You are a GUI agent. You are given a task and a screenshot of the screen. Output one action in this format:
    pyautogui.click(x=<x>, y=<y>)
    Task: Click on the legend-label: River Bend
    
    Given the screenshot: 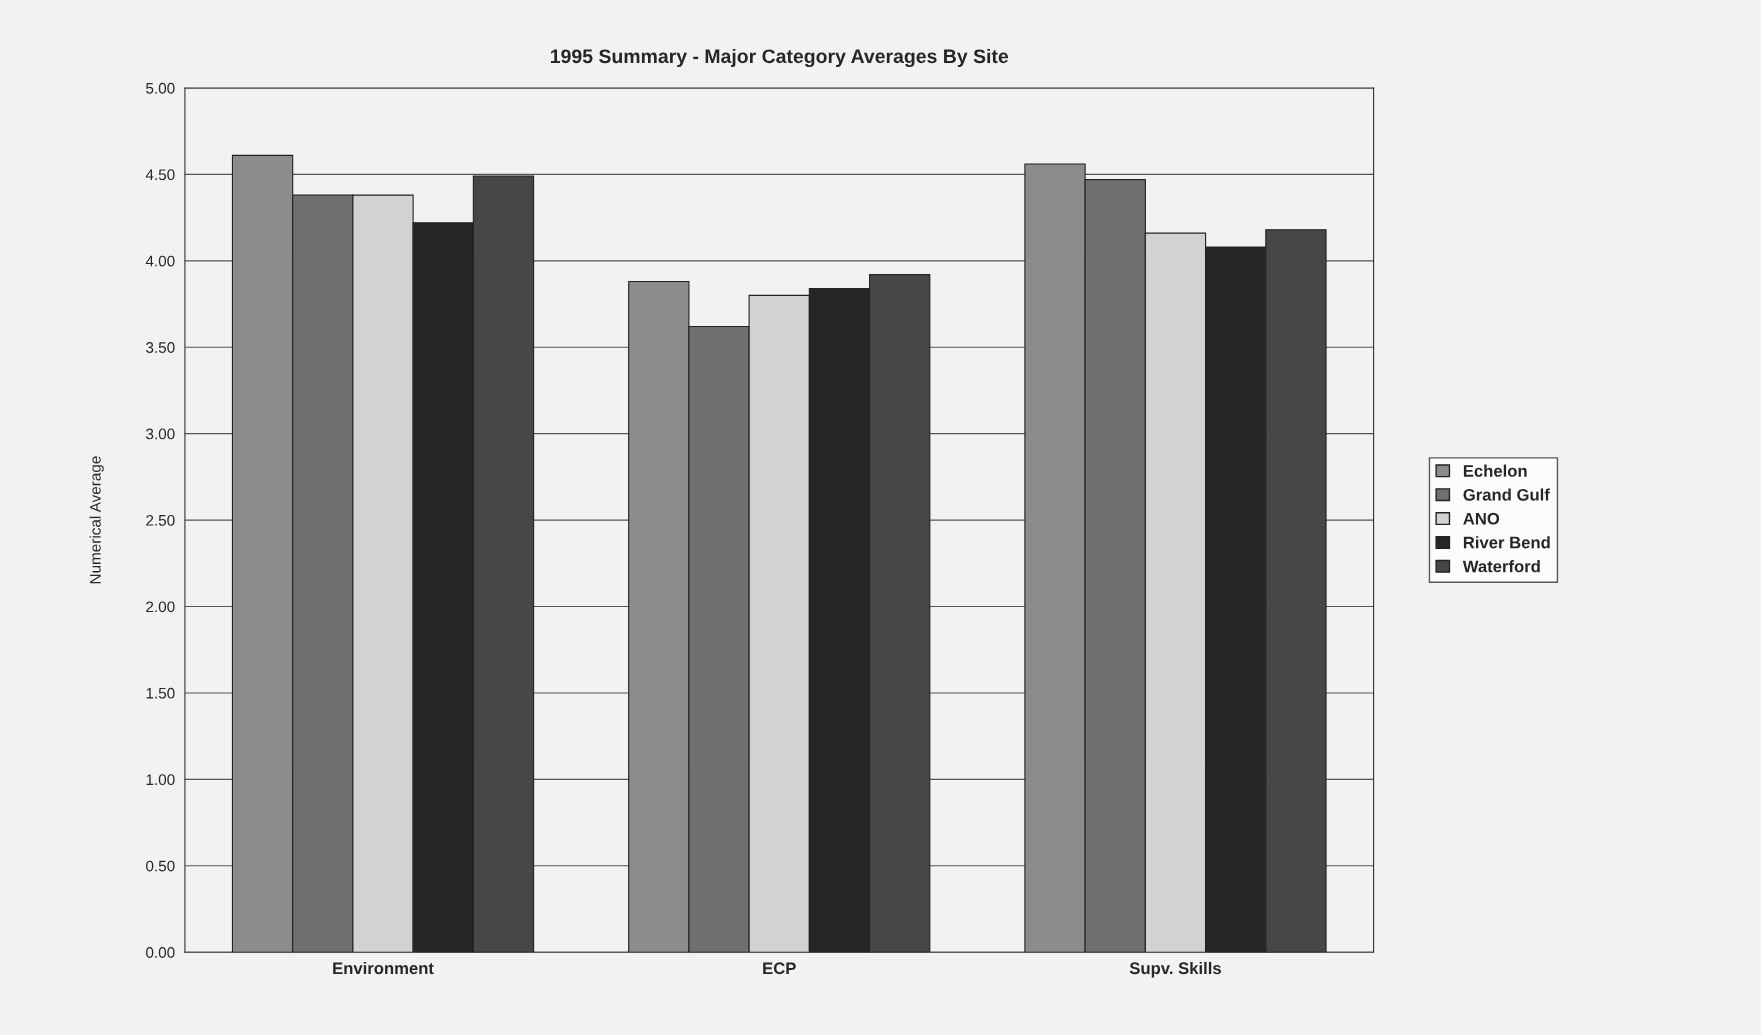 What is the action you would take?
    pyautogui.click(x=1506, y=542)
    